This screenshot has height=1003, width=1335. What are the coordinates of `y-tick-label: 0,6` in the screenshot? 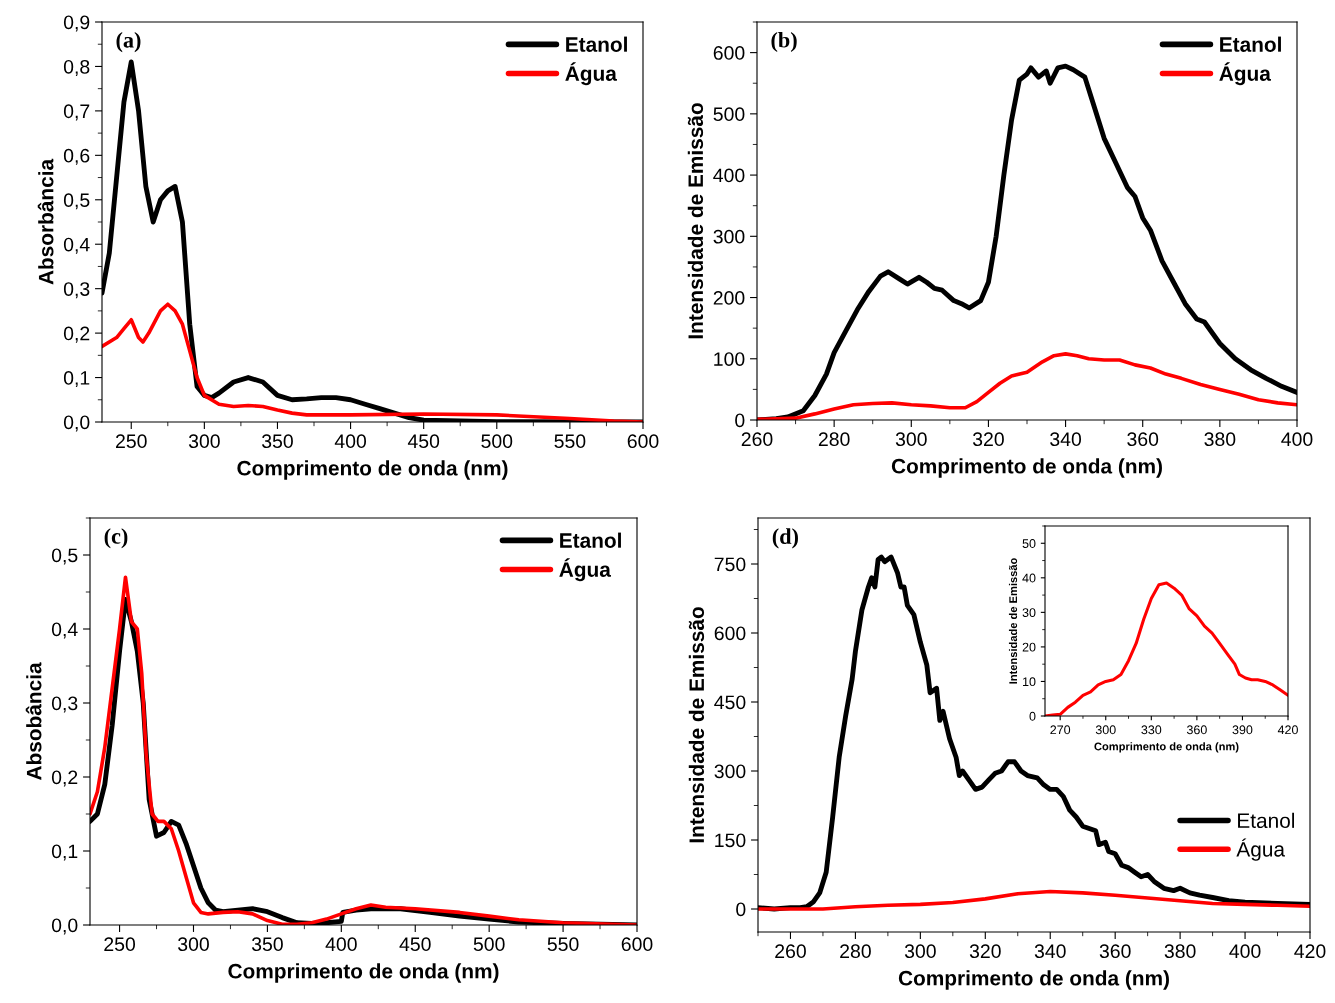 It's located at (76, 156).